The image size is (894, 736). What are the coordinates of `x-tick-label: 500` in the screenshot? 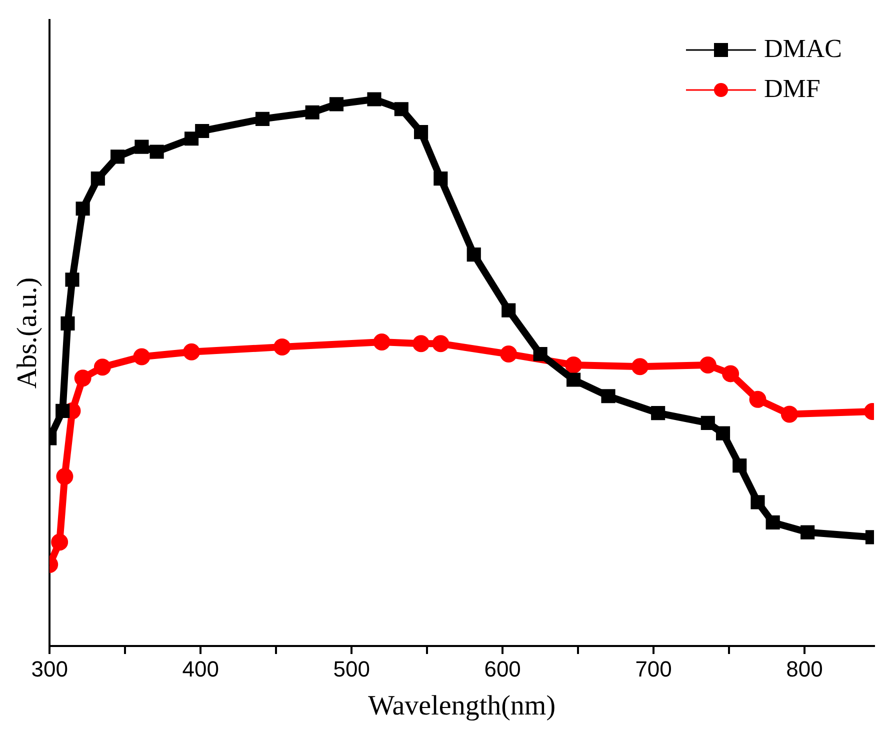 It's located at (351, 669).